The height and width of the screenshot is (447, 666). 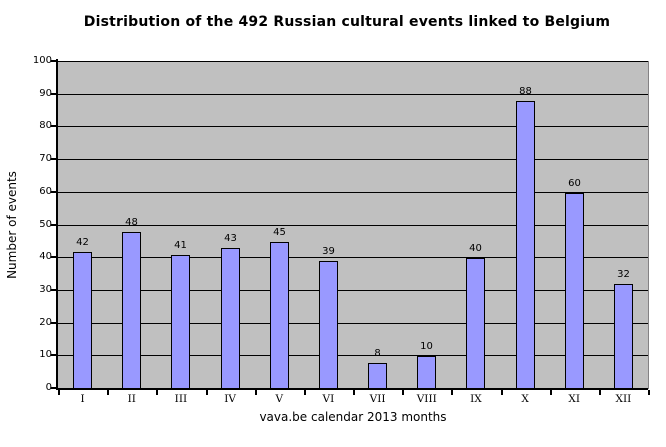 What do you see at coordinates (180, 245) in the screenshot?
I see `bar-value-label: 41` at bounding box center [180, 245].